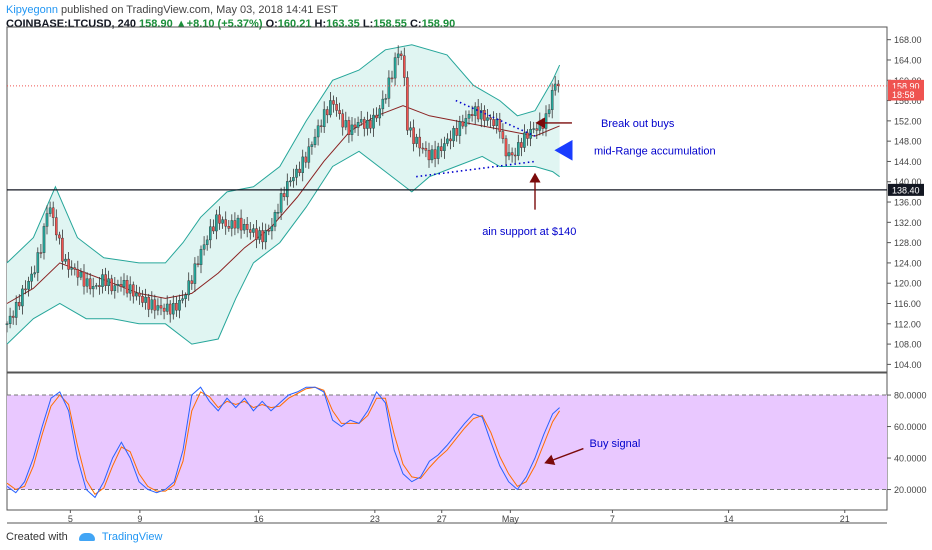  I want to click on price-label-text: 18:58, so click(903, 95).